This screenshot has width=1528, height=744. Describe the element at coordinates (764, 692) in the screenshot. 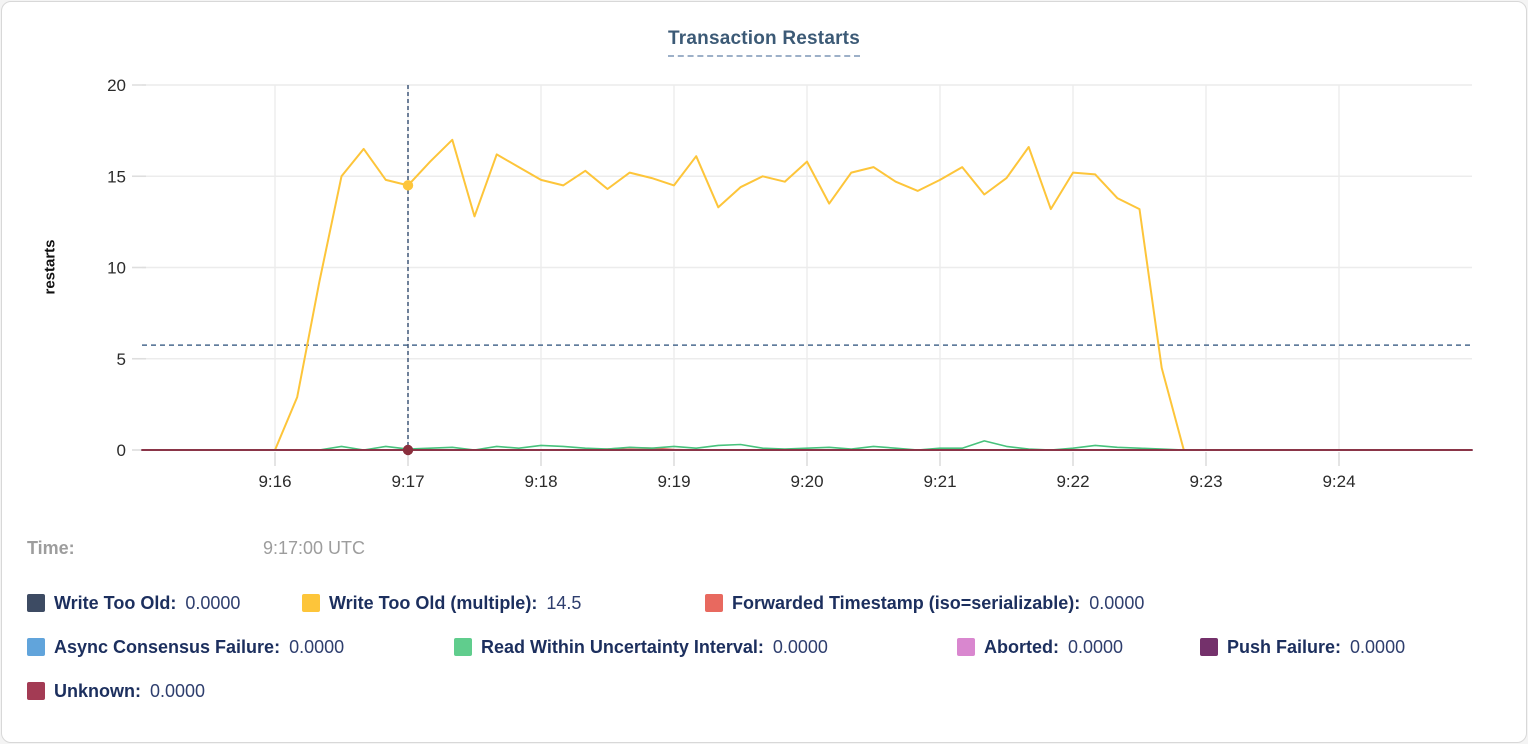

I see `legend-row-3: Unknown: 0.0000` at that location.